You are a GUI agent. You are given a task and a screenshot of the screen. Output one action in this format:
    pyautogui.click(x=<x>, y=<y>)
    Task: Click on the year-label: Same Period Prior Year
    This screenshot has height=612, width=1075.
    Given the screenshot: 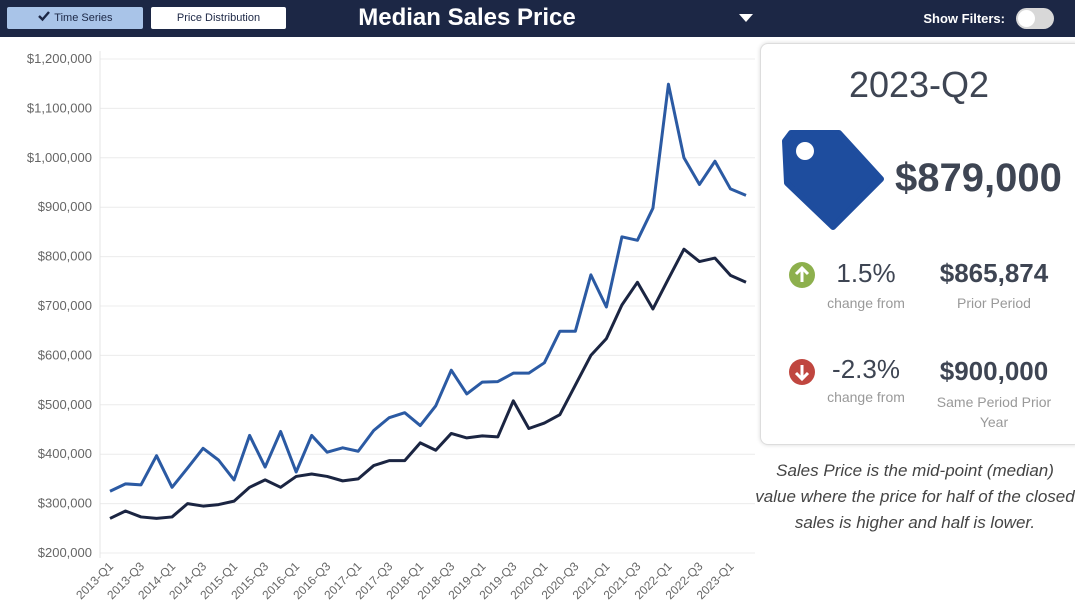 What is the action you would take?
    pyautogui.click(x=994, y=412)
    